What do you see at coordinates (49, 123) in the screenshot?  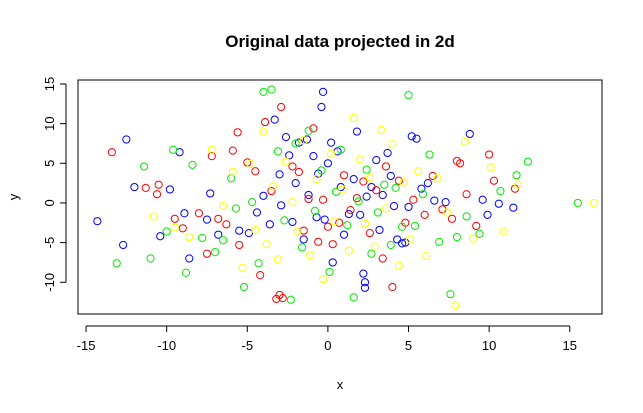 I see `y-tick-label: 10` at bounding box center [49, 123].